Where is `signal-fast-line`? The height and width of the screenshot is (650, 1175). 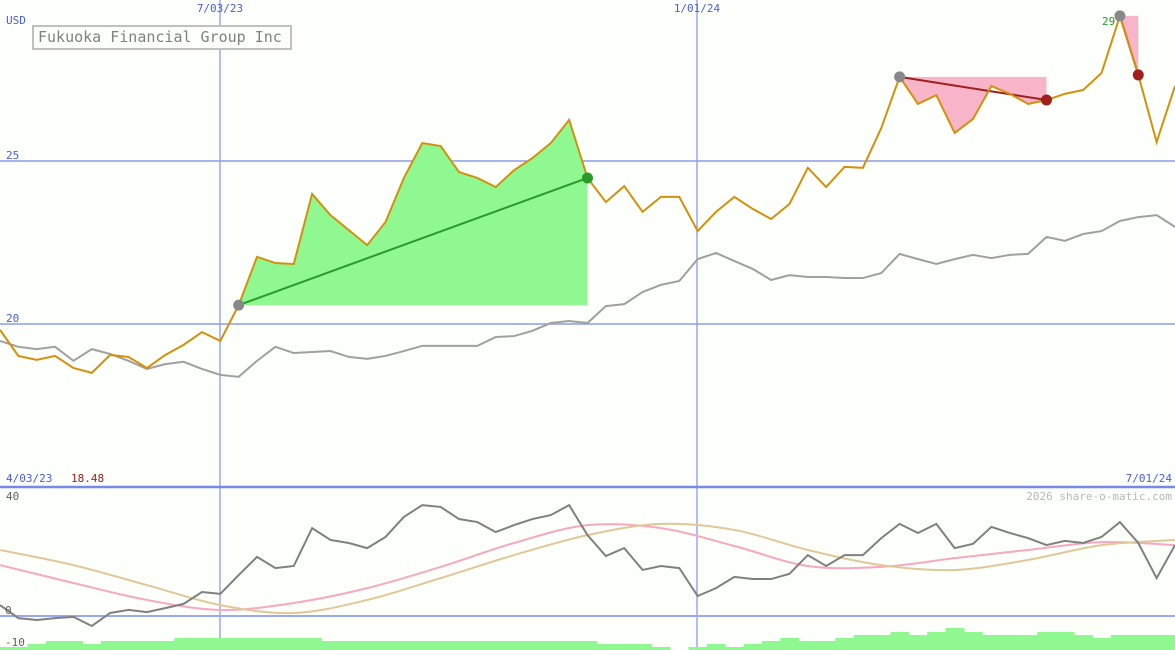
signal-fast-line is located at coordinates (587, 567).